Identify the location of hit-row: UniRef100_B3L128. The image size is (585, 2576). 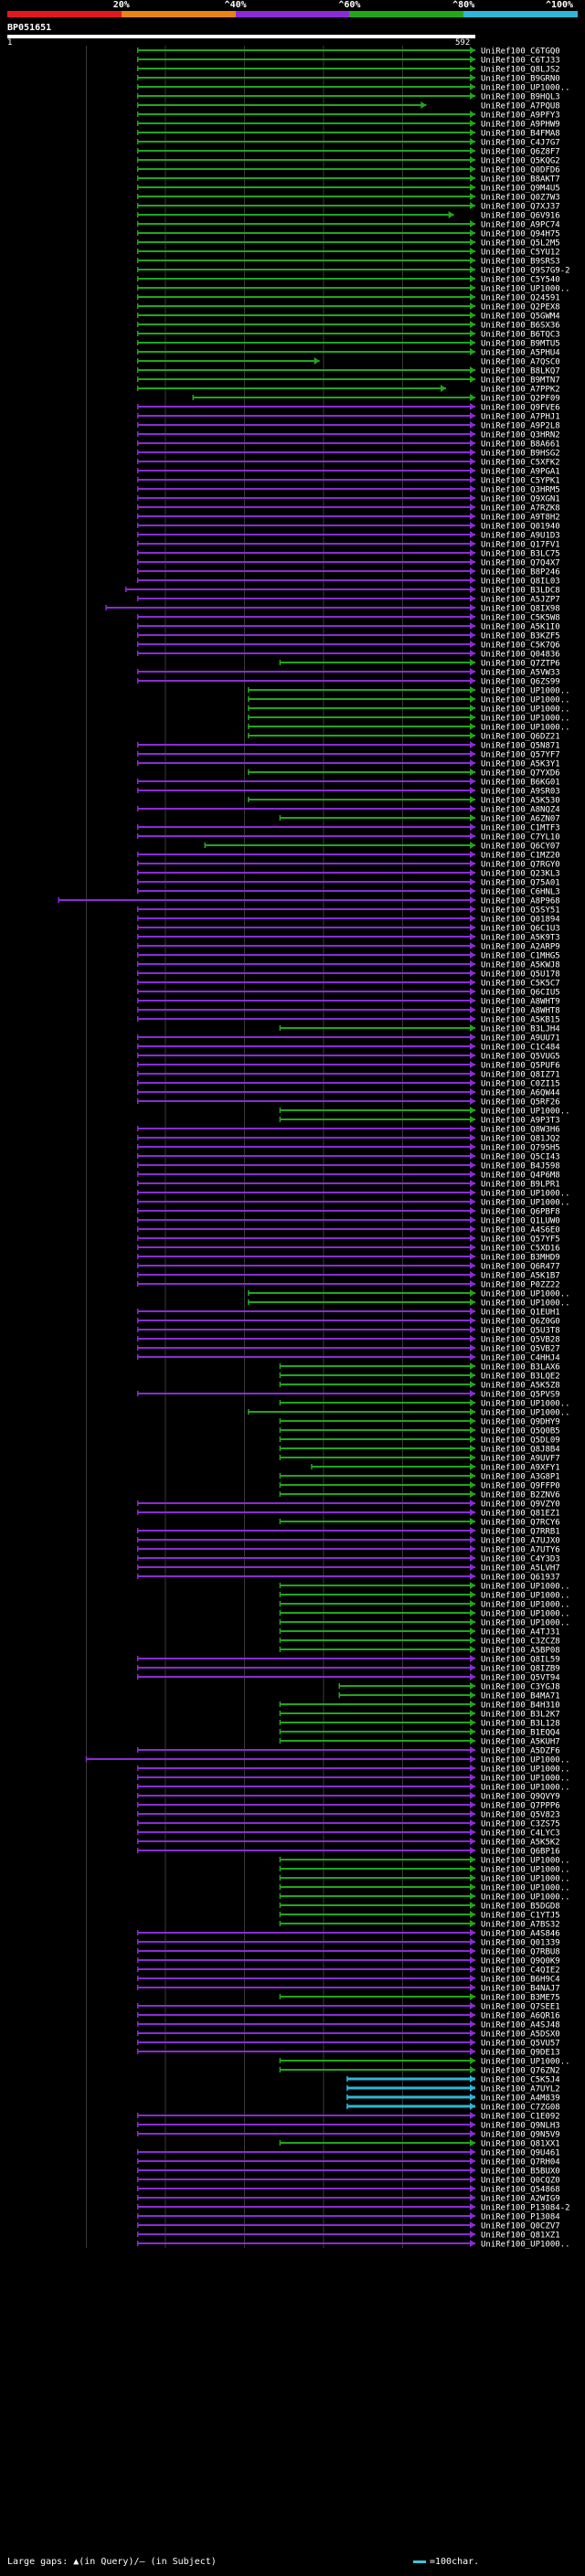
(419, 1724).